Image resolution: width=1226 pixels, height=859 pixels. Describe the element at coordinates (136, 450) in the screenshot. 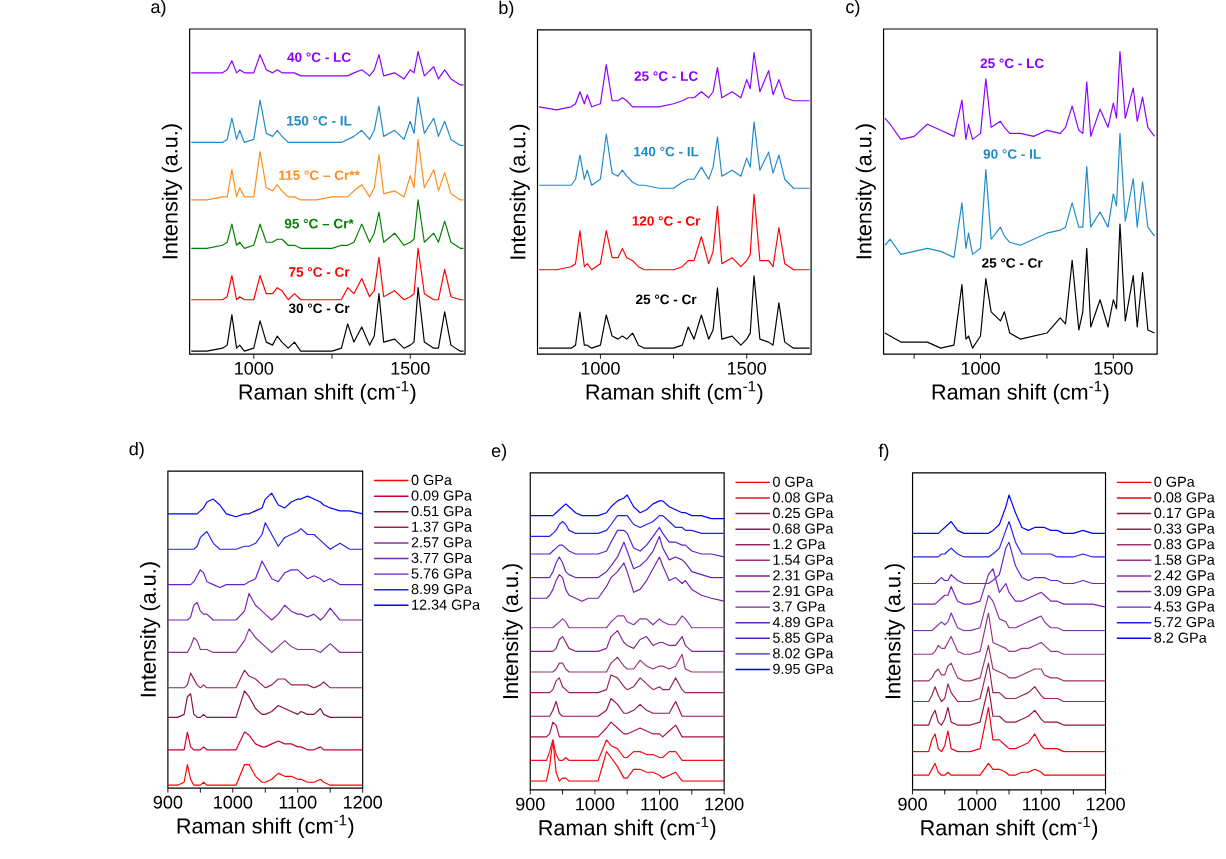

I see `chart-title: d)` at that location.